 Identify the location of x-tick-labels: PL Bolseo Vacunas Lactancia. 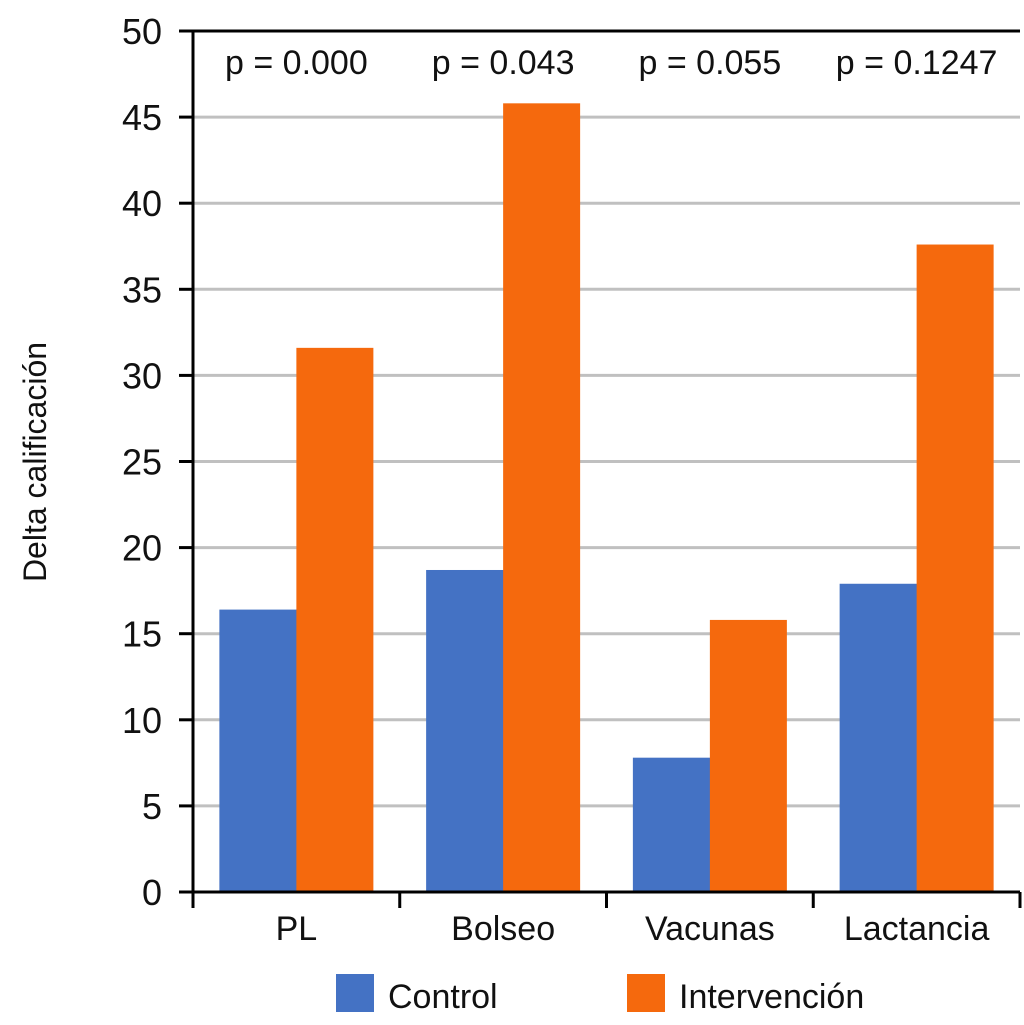
(633, 929).